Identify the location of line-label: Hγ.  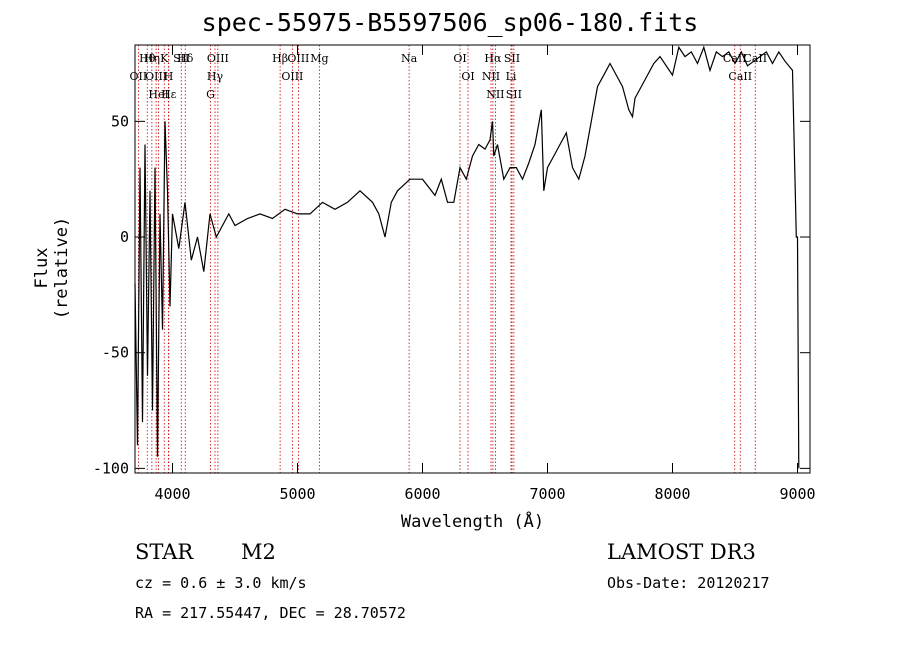
(215, 76).